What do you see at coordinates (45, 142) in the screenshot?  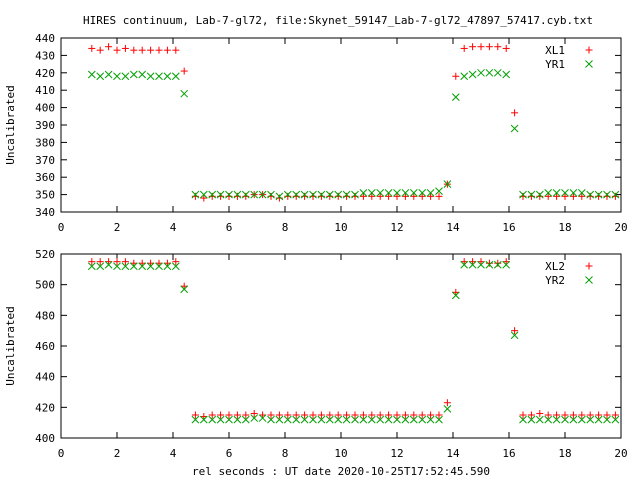 I see `y-tick-label: 380` at bounding box center [45, 142].